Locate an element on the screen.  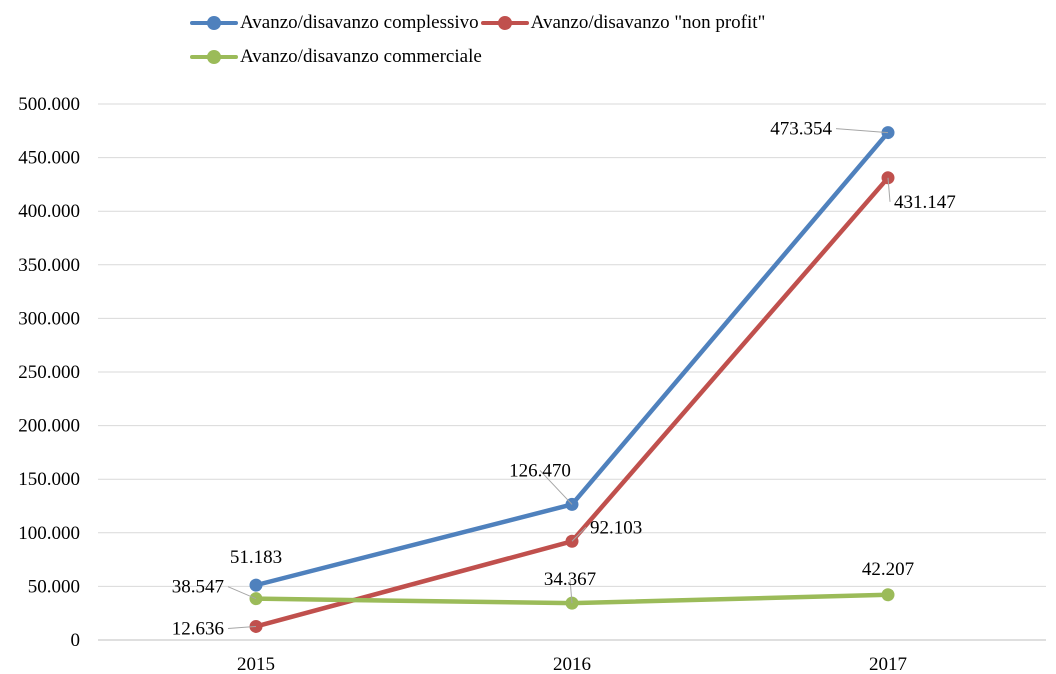
x-tick-label: 2015 is located at coordinates (256, 664).